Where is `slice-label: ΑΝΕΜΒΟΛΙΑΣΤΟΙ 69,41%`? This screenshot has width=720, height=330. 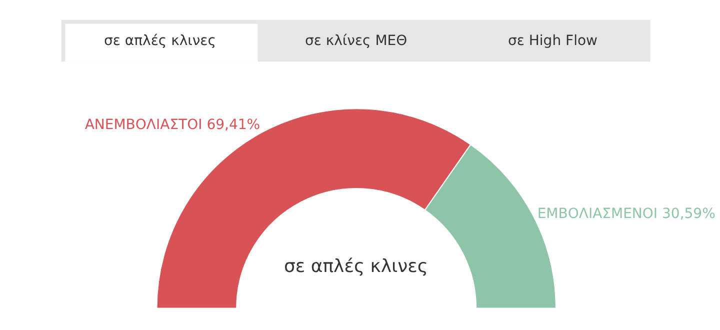
slice-label: ΑΝΕΜΒΟΛΙΑΣΤΟΙ 69,41% is located at coordinates (172, 124).